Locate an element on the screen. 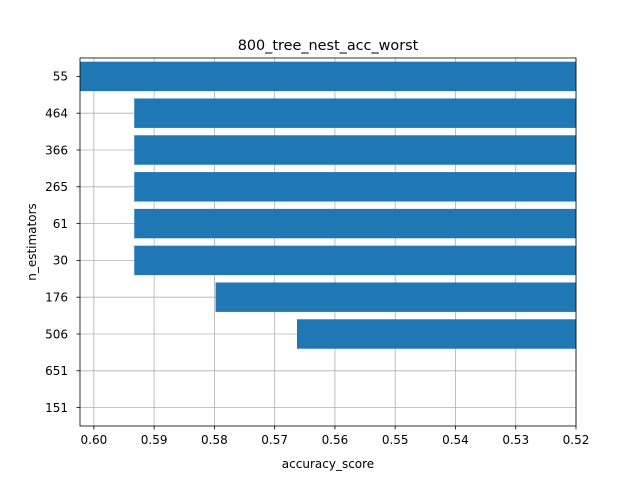  chart-title: 800_tree_nest_acc_worst is located at coordinates (328, 46).